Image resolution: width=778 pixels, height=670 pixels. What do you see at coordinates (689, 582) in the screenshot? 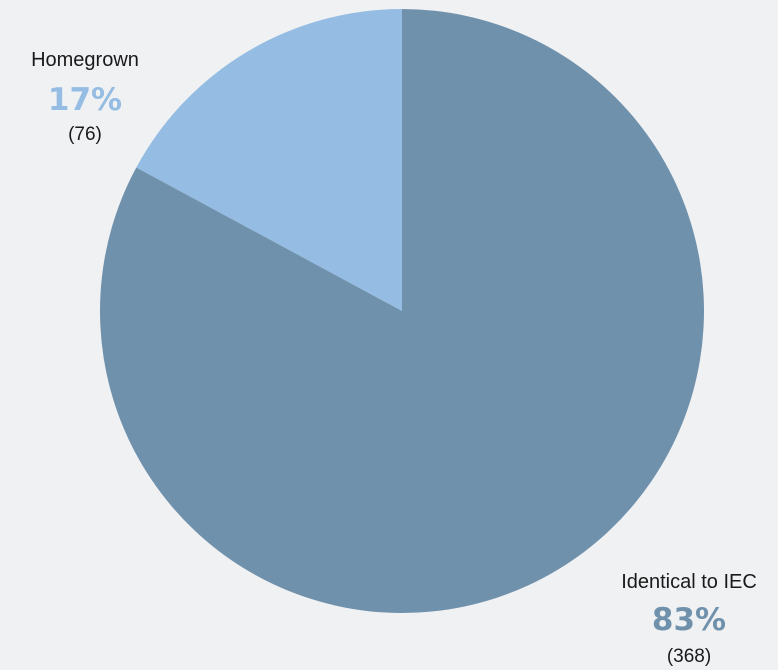
I see `slice-name-identical-to-iec: Identical to IEC` at bounding box center [689, 582].